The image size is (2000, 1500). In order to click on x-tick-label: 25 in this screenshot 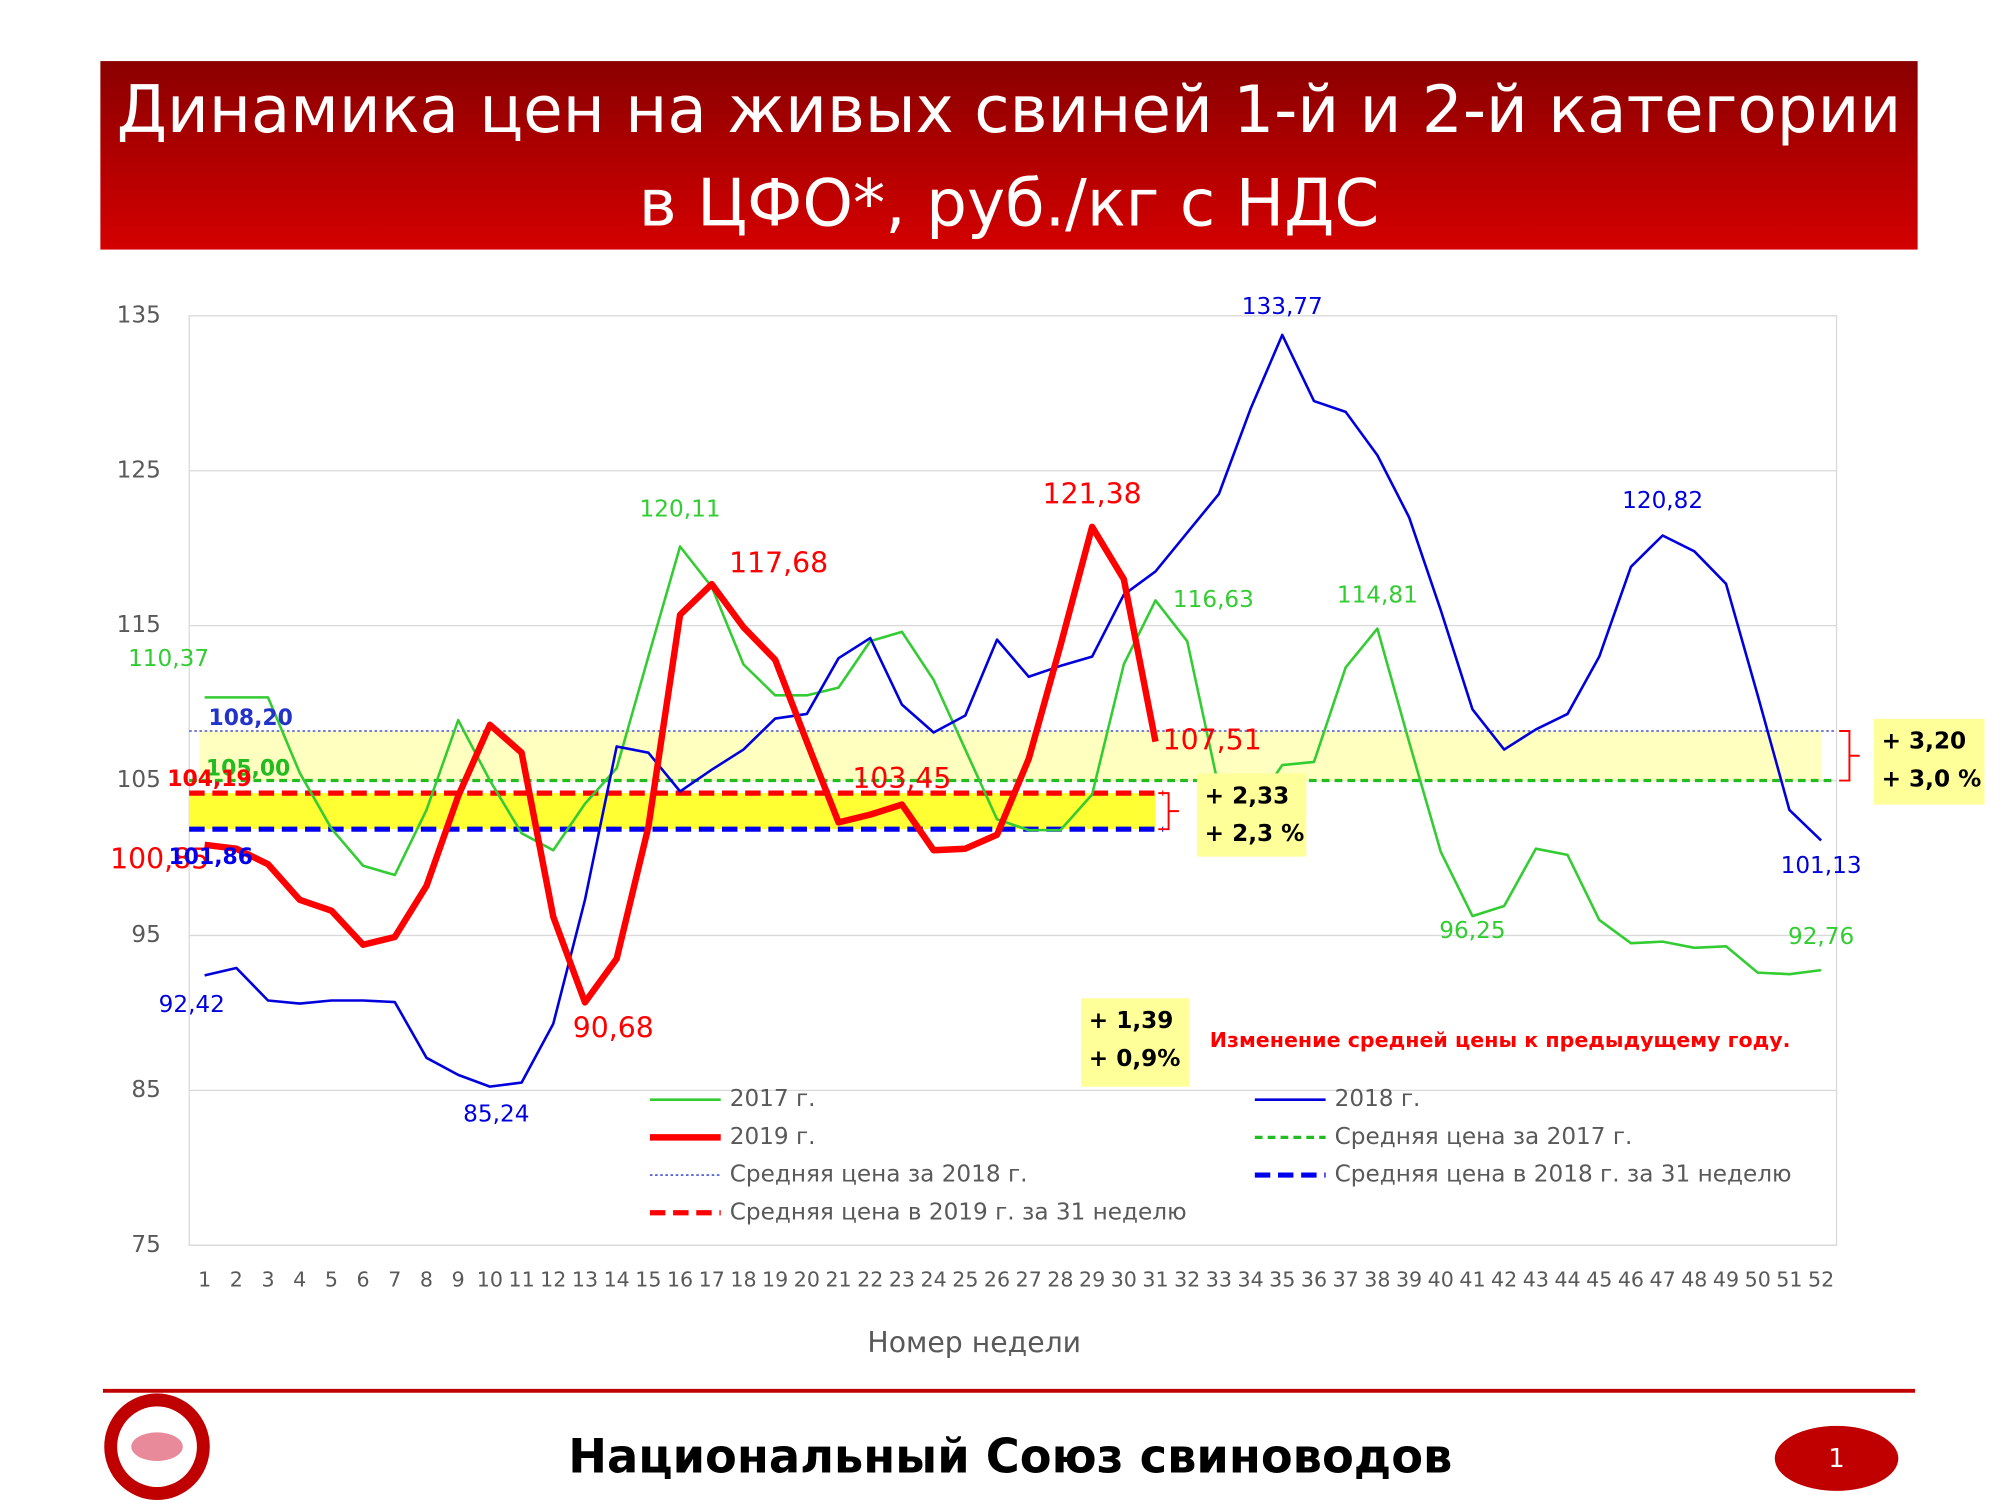, I will do `click(965, 1279)`.